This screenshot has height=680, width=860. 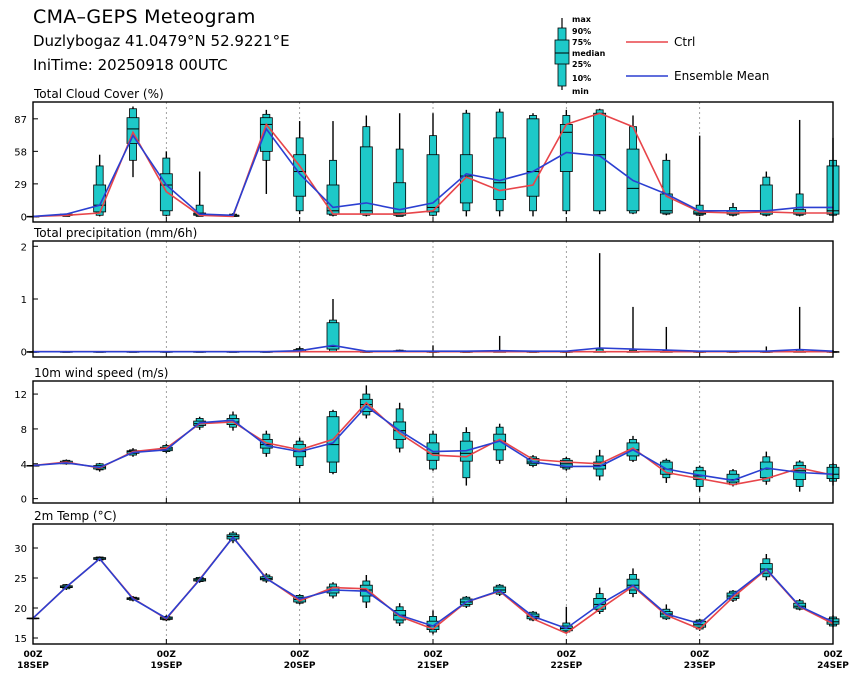 I want to click on y-tick-label: 1, so click(x=24, y=300).